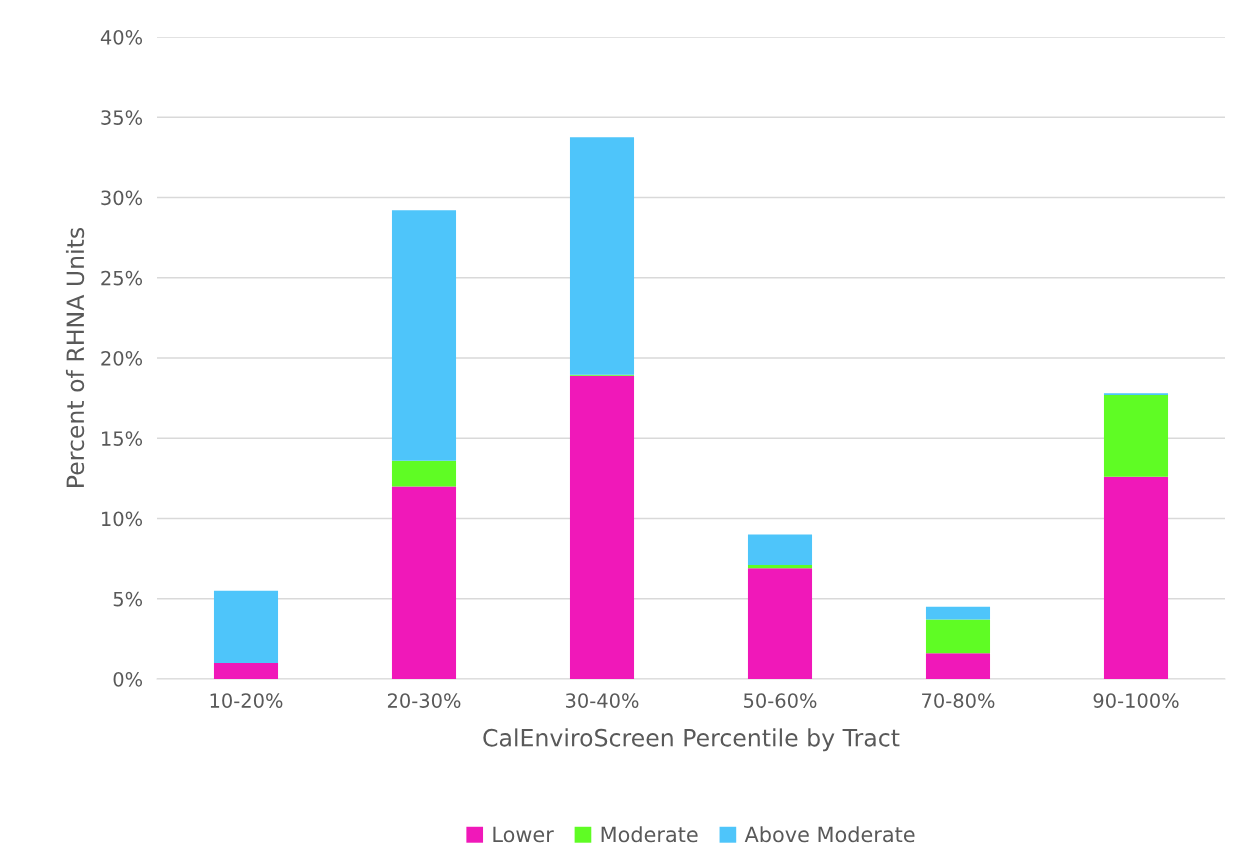  Describe the element at coordinates (424, 700) in the screenshot. I see `x-tick-label: 20-30%` at that location.